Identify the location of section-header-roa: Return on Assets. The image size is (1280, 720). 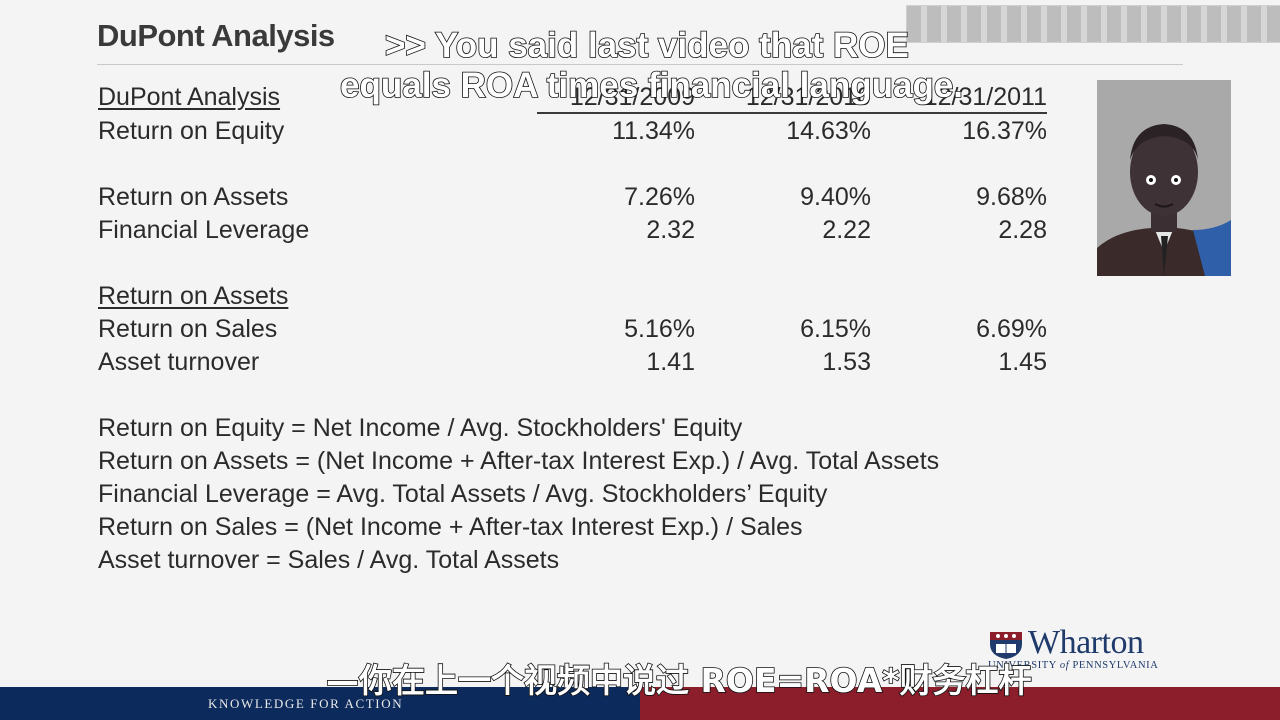
(193, 296).